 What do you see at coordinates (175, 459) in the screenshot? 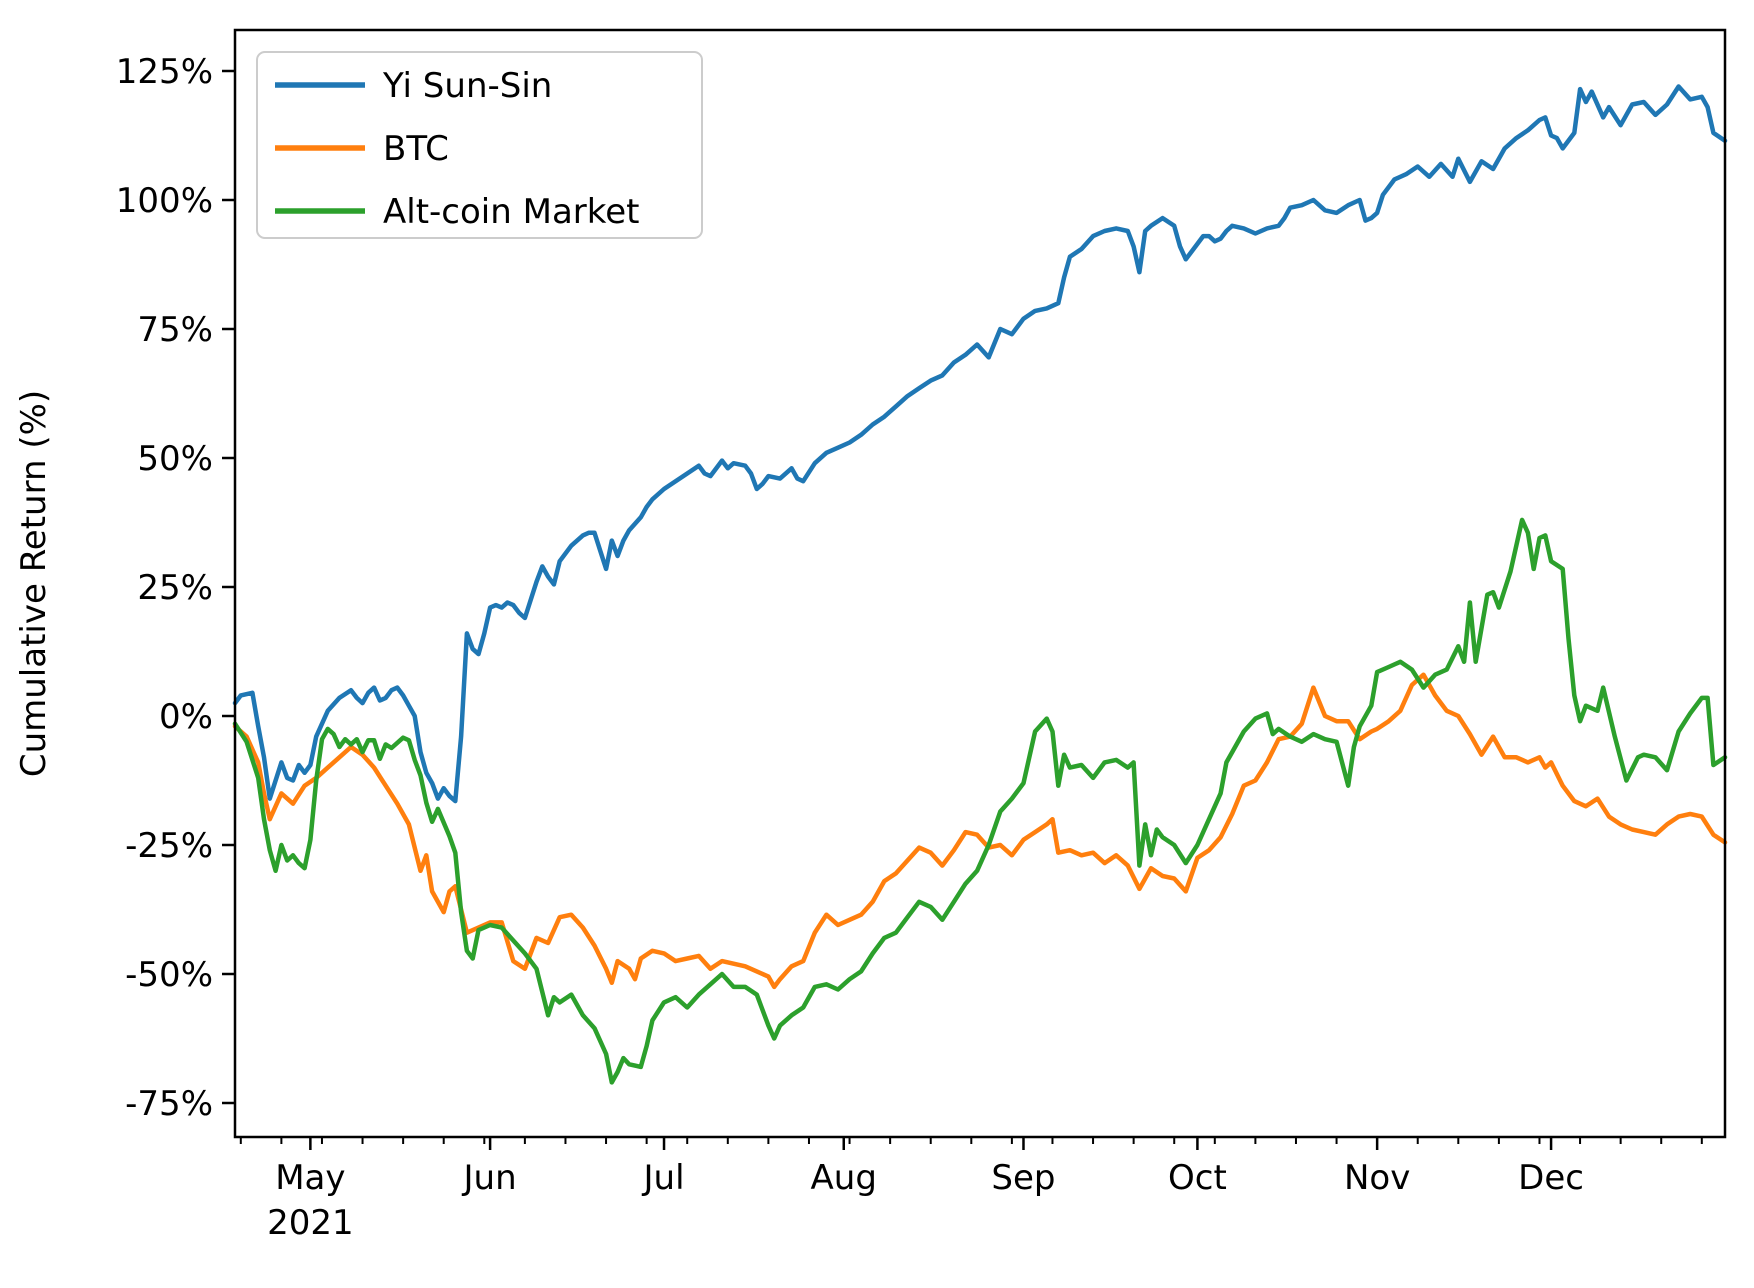
I see `y-tick-label: 50%` at bounding box center [175, 459].